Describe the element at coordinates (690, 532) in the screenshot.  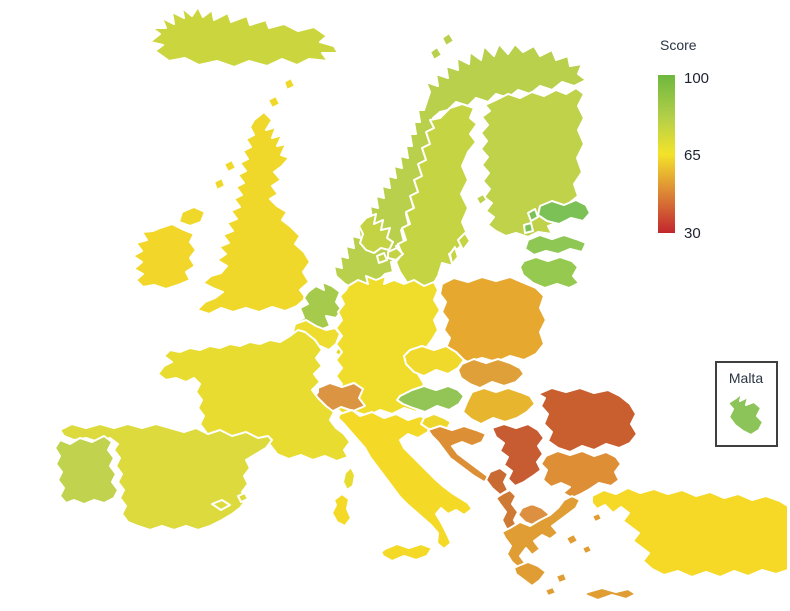
I see `country-turkey` at that location.